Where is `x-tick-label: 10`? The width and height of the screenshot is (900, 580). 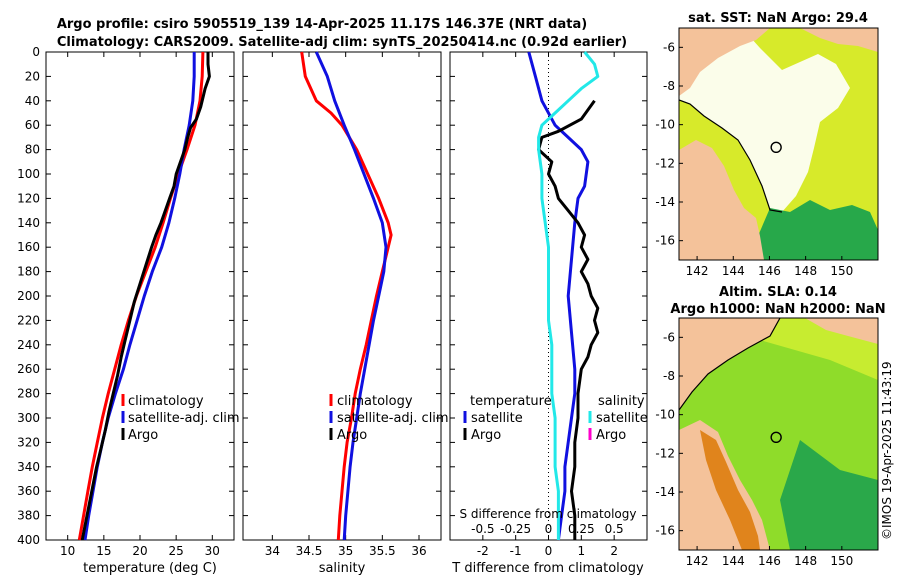 x-tick-label: 10 is located at coordinates (67, 551).